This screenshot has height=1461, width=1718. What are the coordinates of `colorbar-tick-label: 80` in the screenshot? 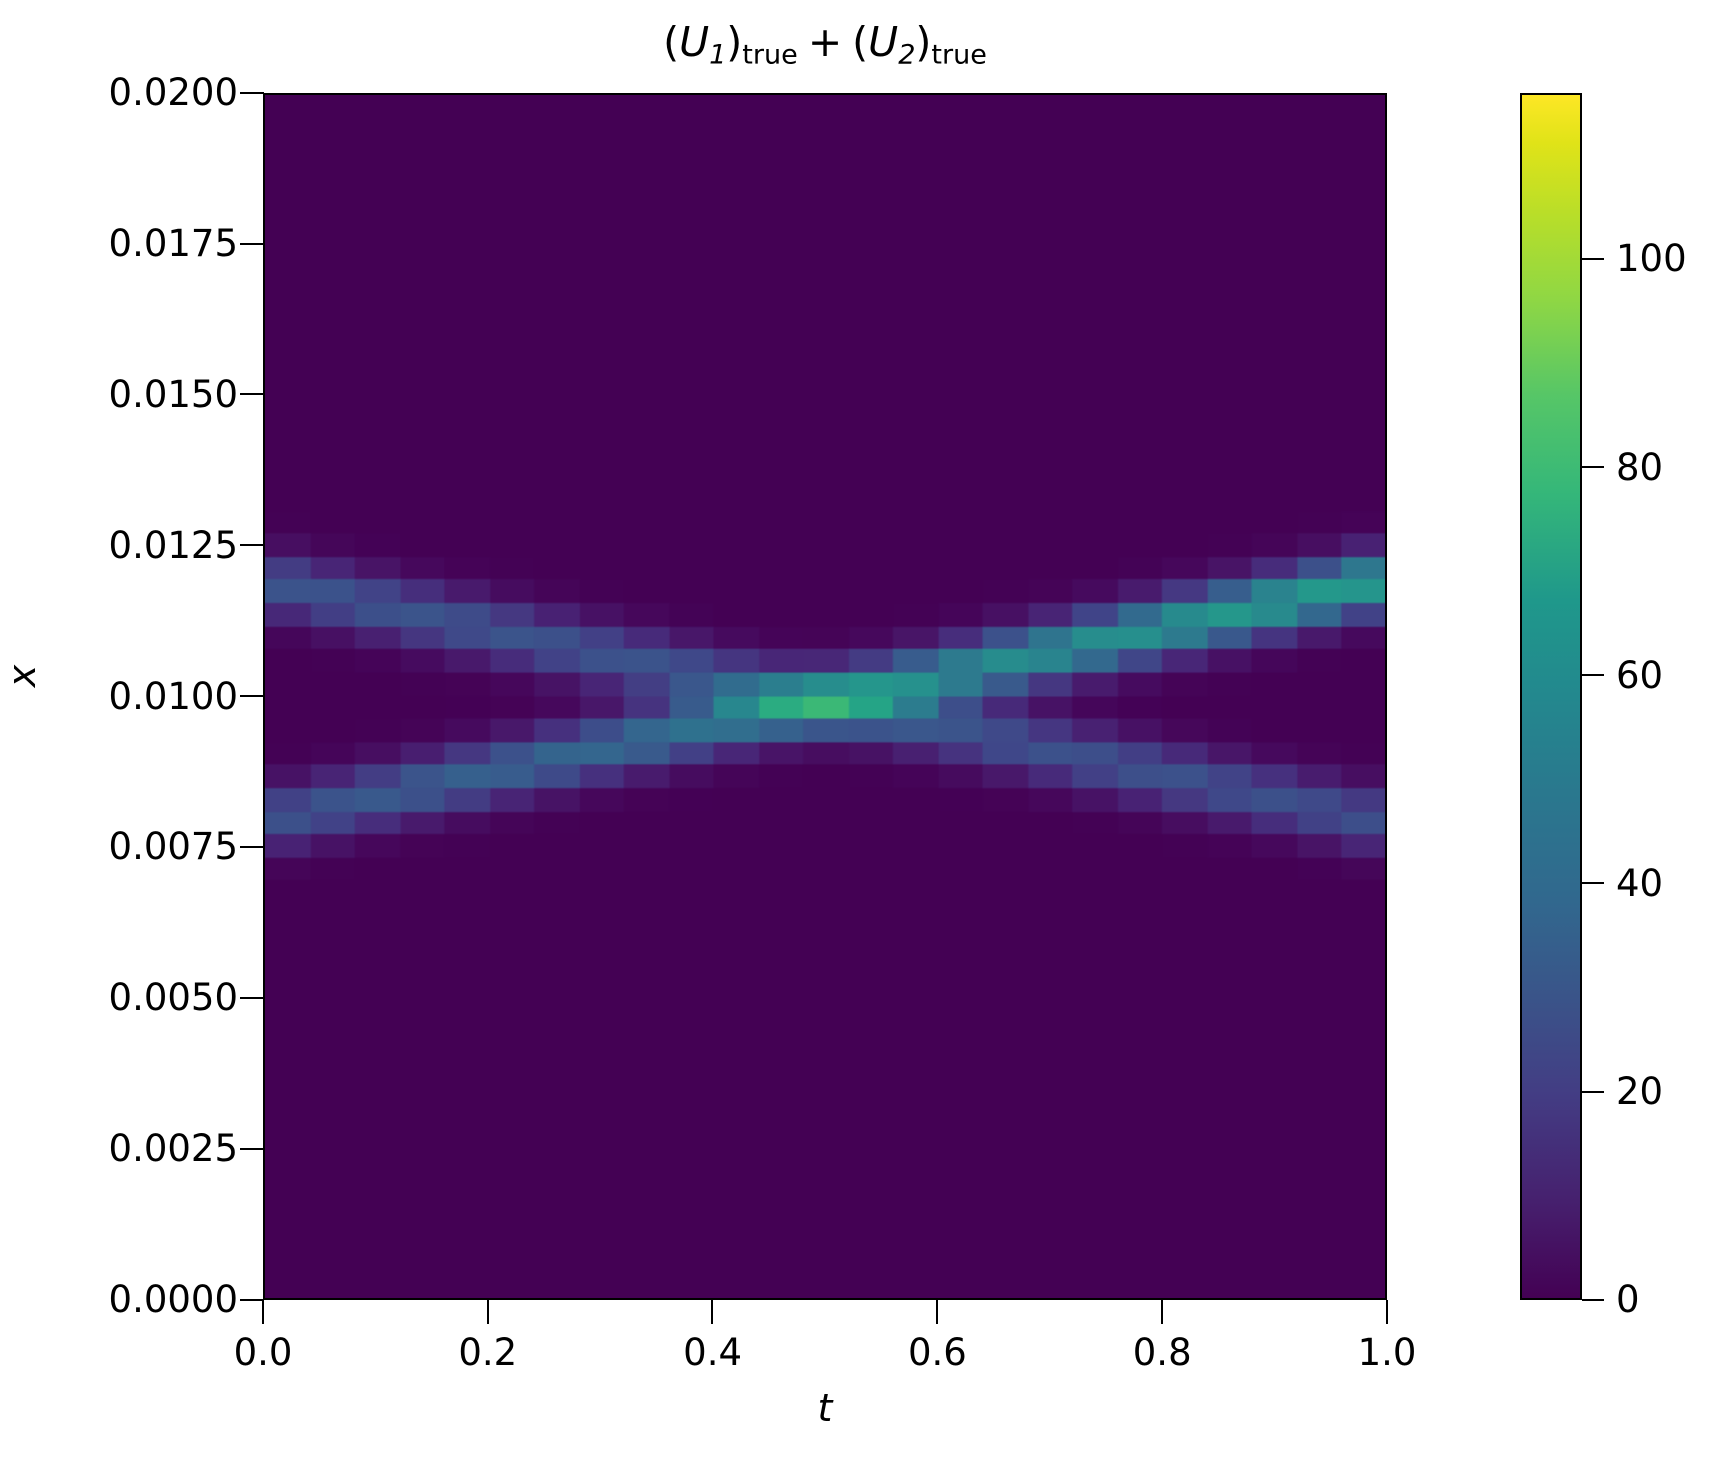 It's located at (1640, 467).